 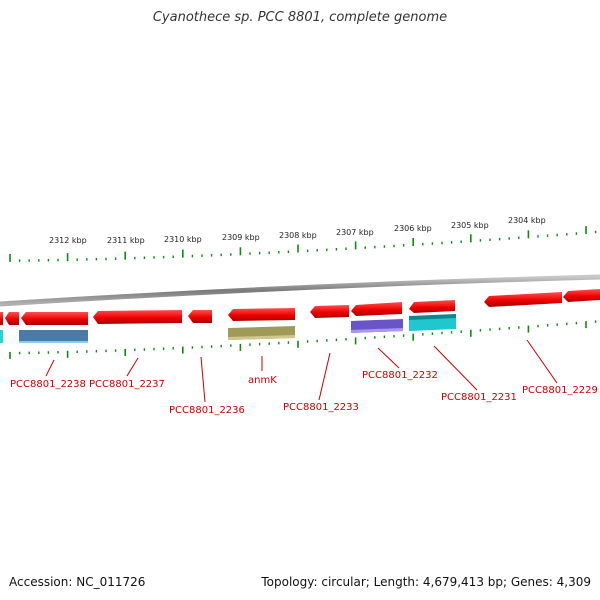 I want to click on feature-block-teal, so click(x=432, y=323).